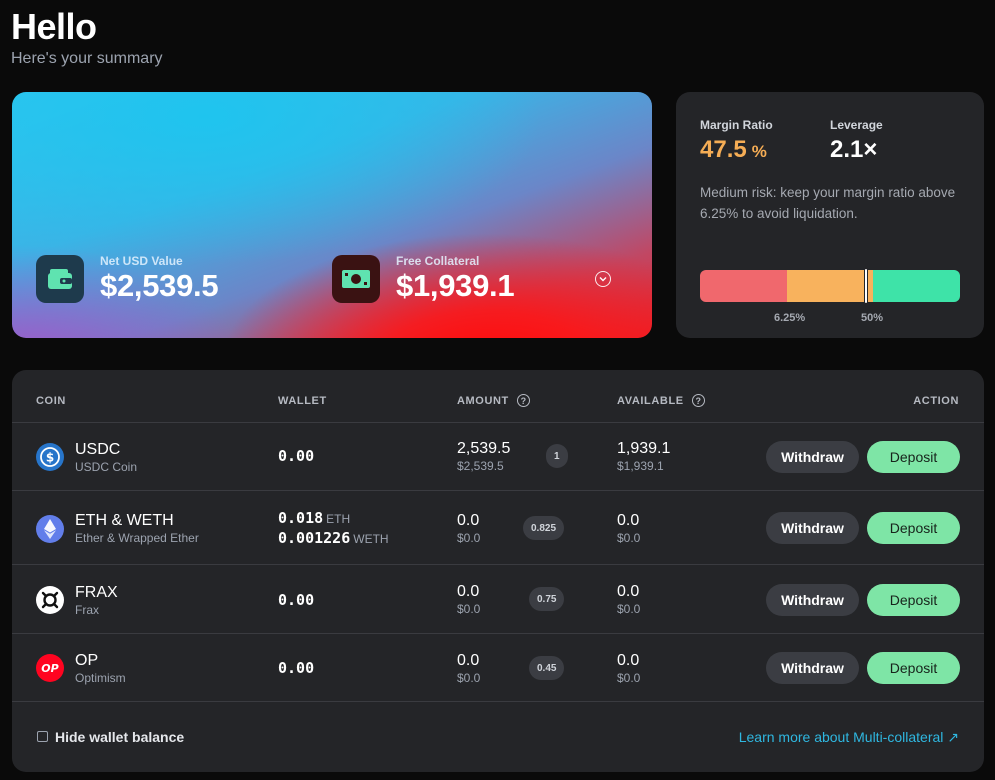 The height and width of the screenshot is (780, 995). I want to click on net-usd-stat: Net USD Value $2,539.5, so click(127, 279).